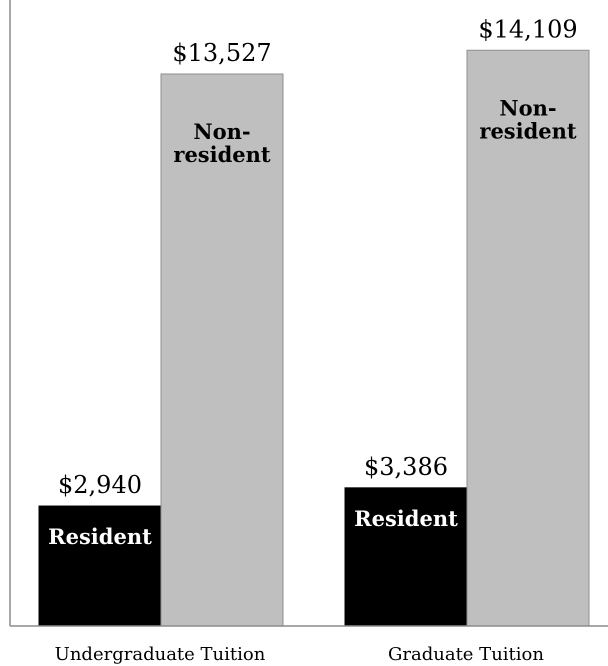 Image resolution: width=608 pixels, height=666 pixels. Describe the element at coordinates (406, 467) in the screenshot. I see `value-label-graduate-tuition-resident: $3,386` at that location.